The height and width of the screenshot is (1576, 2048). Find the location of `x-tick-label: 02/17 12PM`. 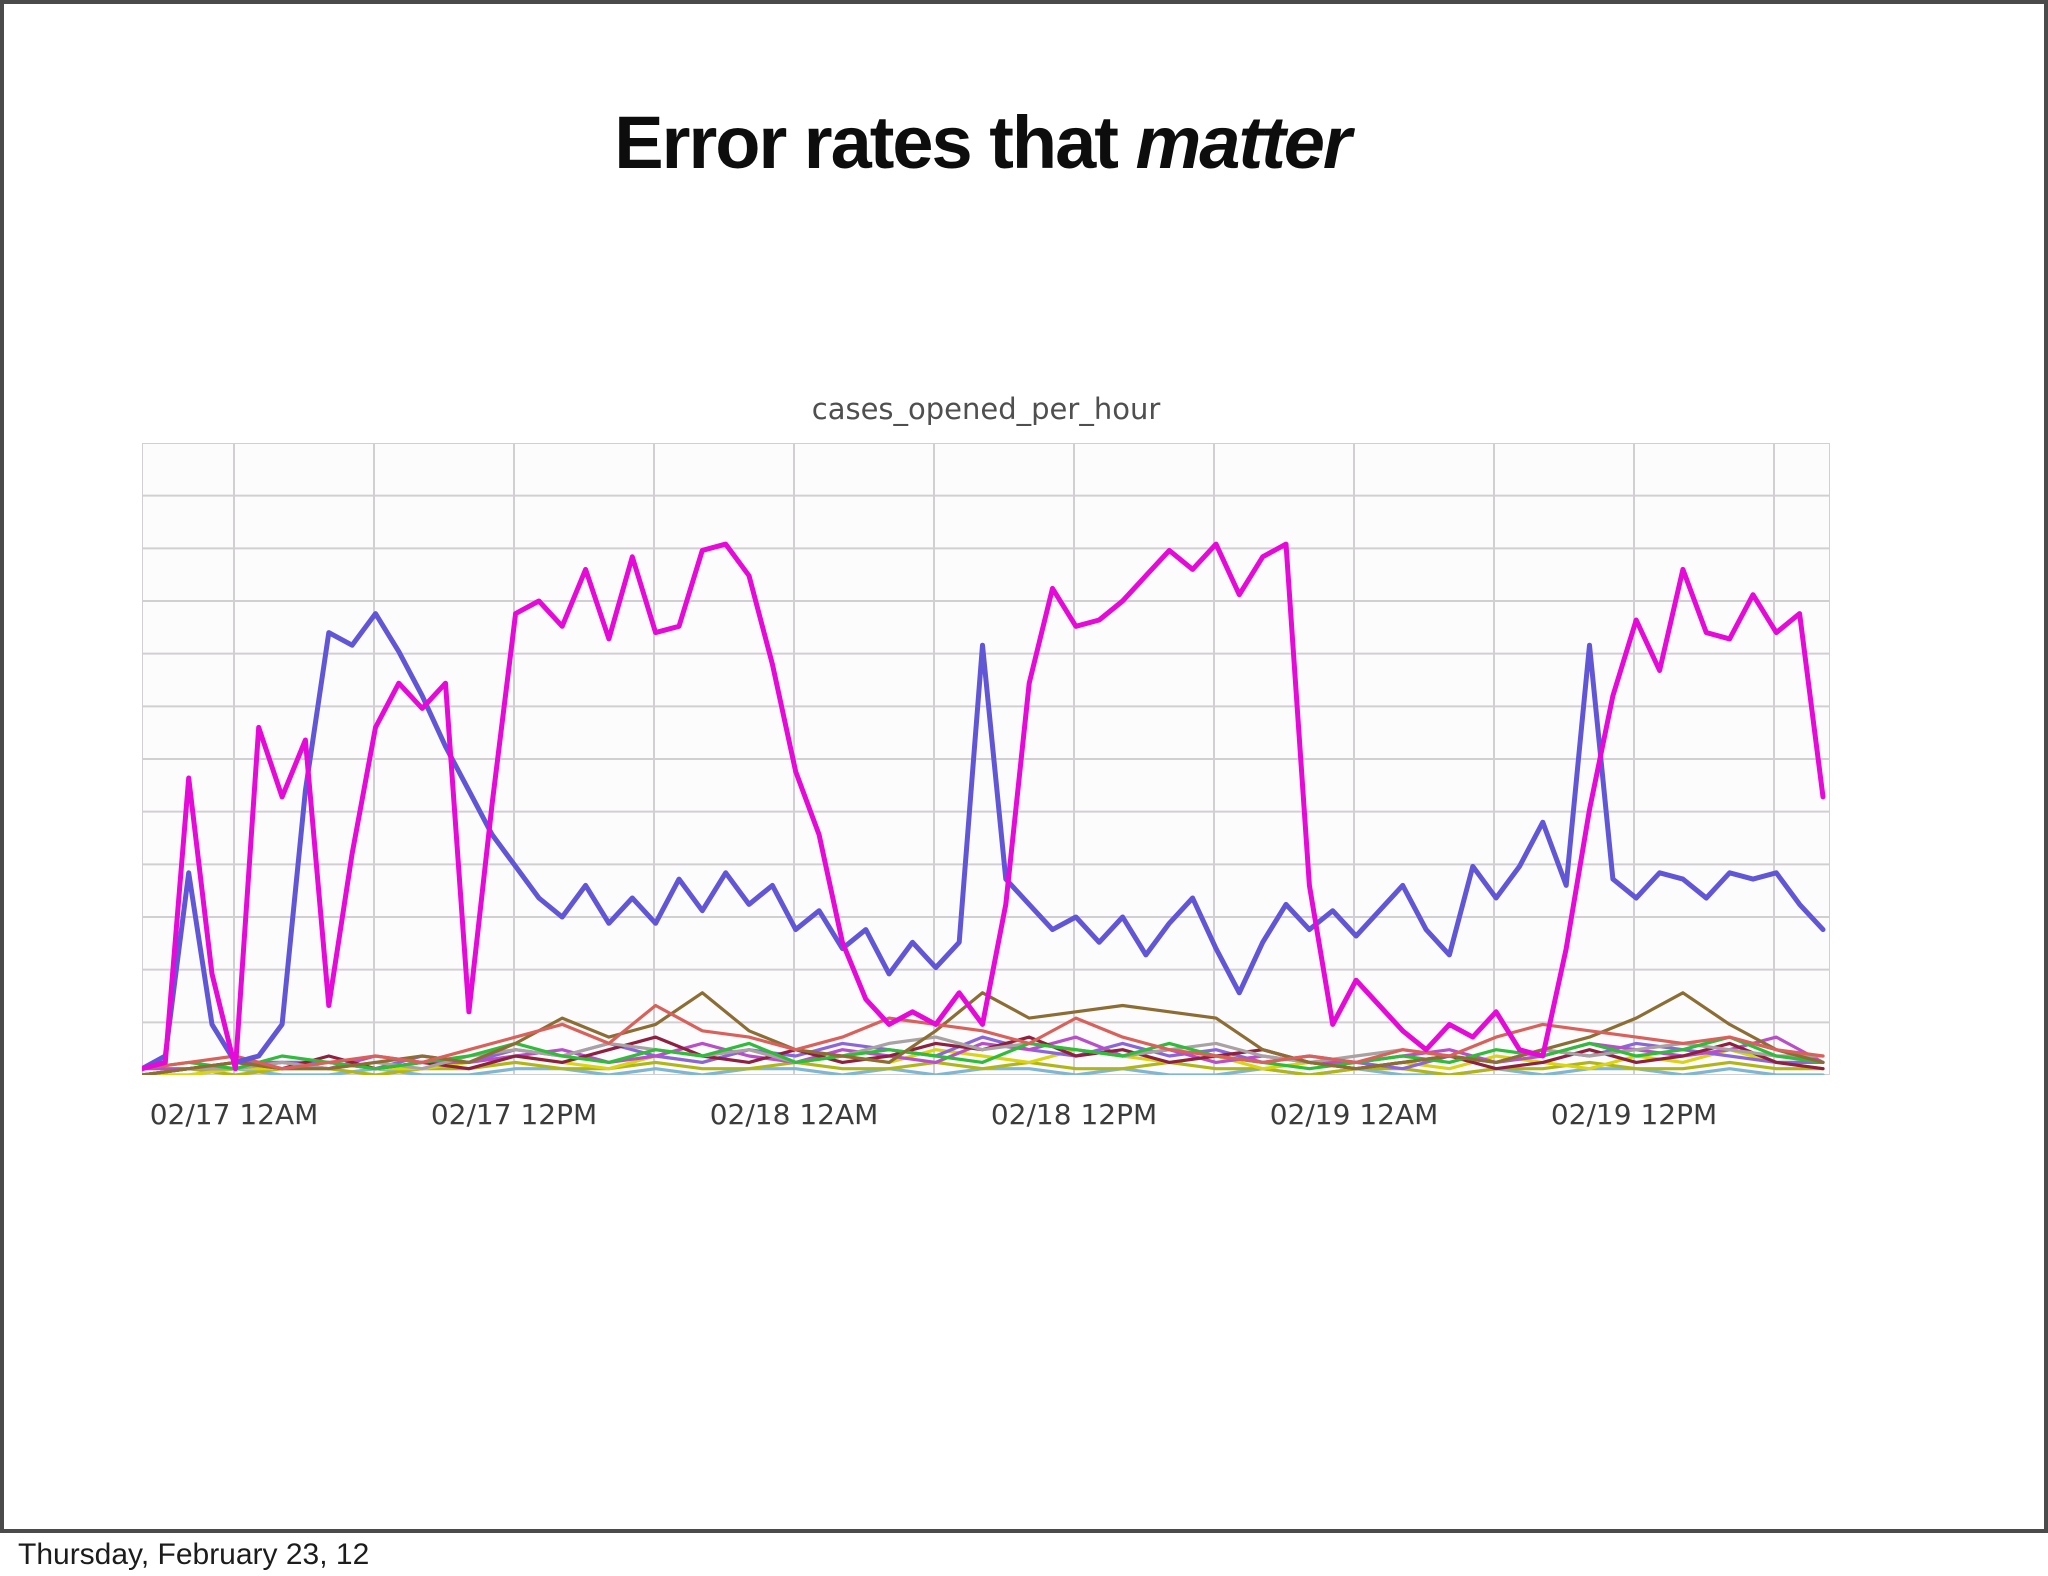

x-tick-label: 02/17 12PM is located at coordinates (514, 1114).